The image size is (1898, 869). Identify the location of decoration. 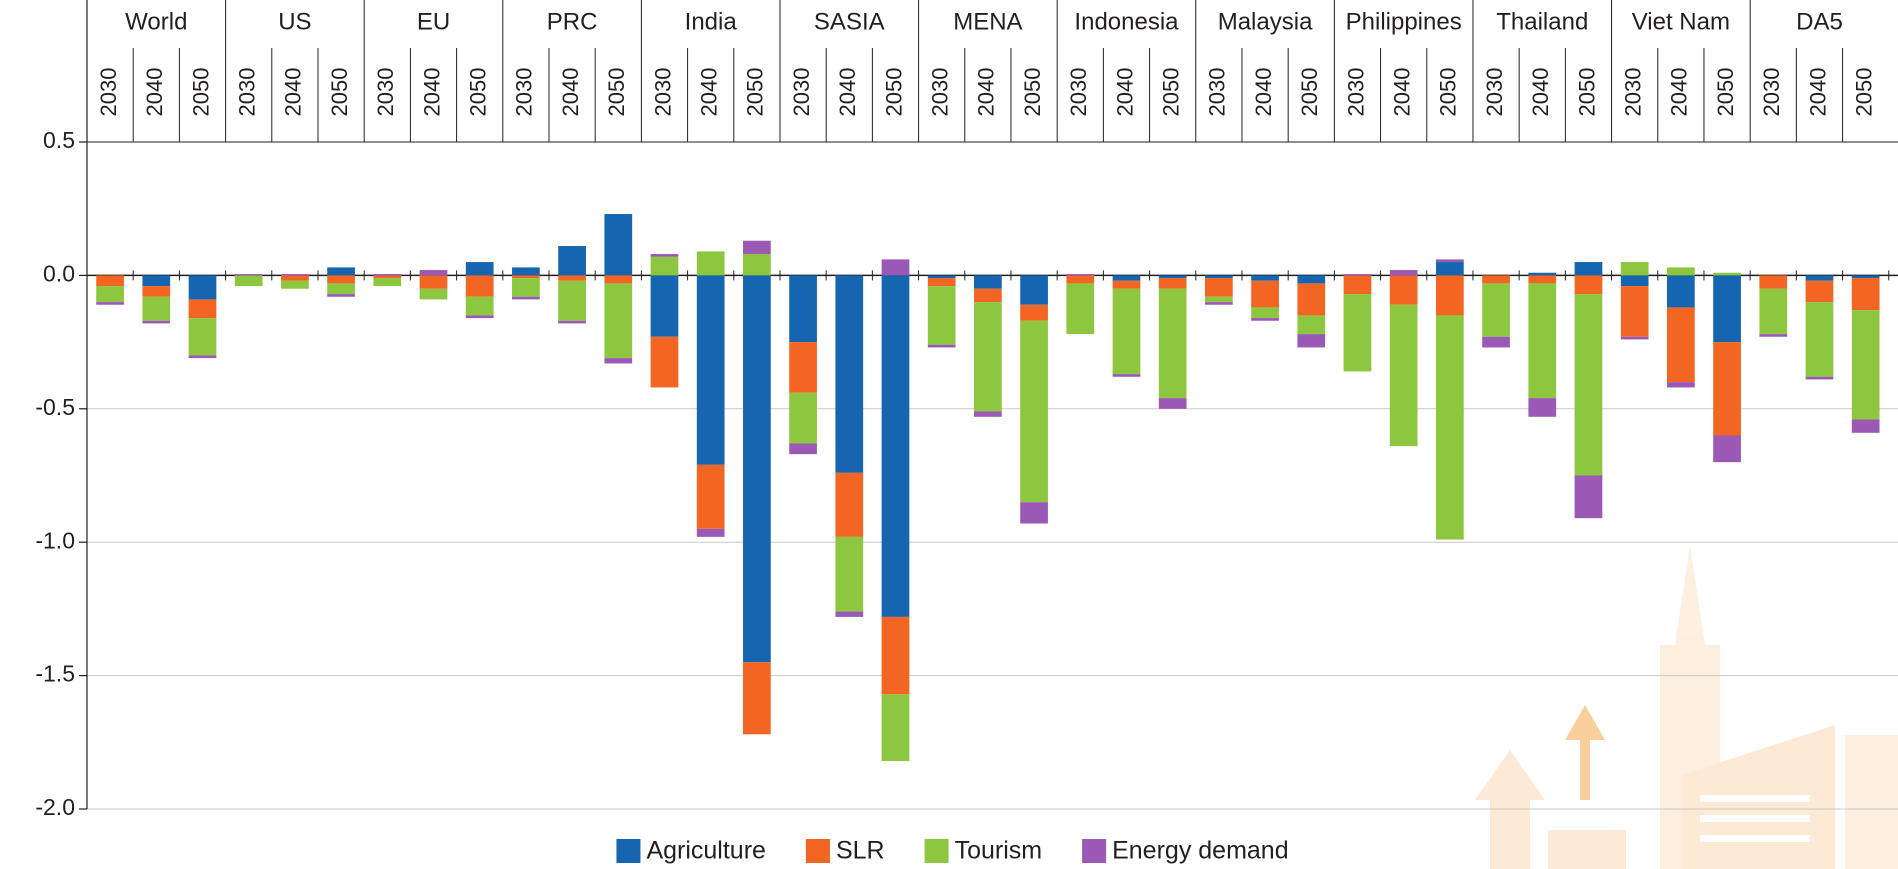
(1686, 707).